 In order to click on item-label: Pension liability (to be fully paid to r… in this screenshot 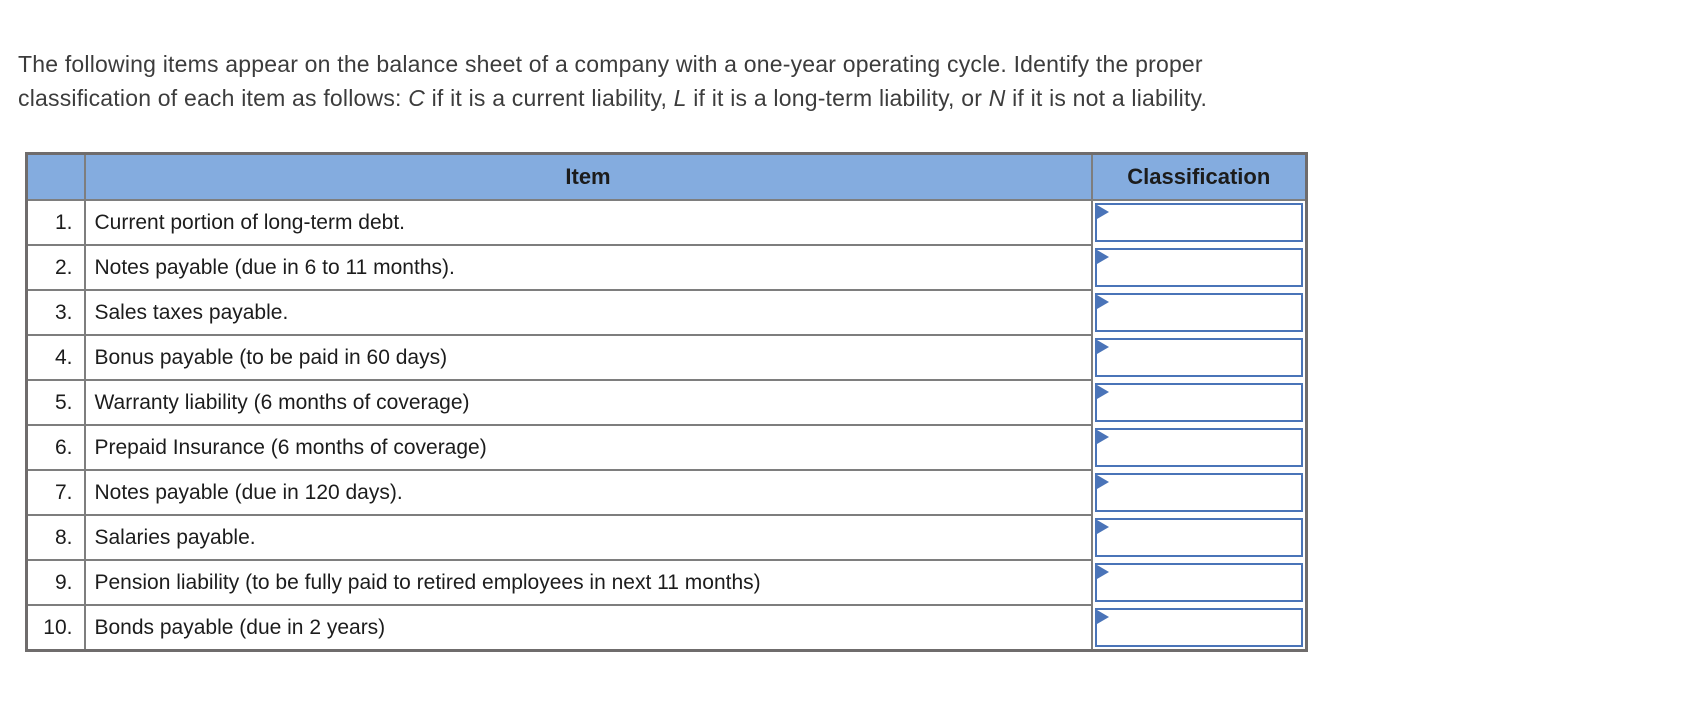, I will do `click(588, 582)`.